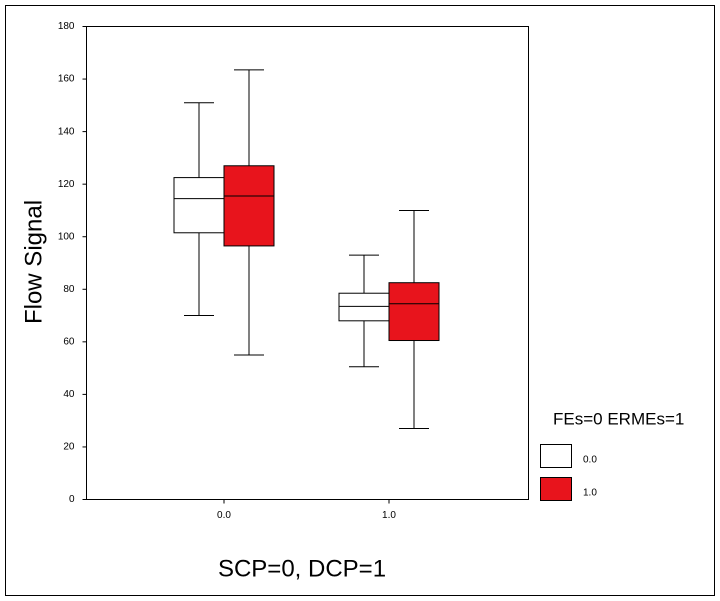  Describe the element at coordinates (72, 499) in the screenshot. I see `y-tick-label: 0` at that location.